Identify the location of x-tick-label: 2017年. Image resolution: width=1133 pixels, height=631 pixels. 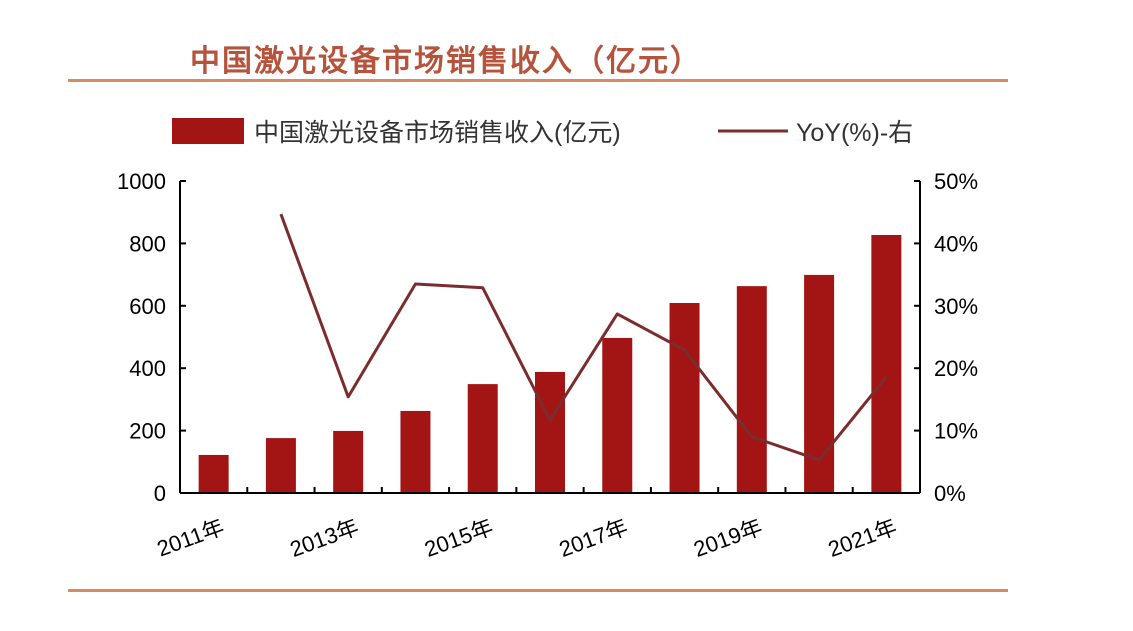
(593, 538).